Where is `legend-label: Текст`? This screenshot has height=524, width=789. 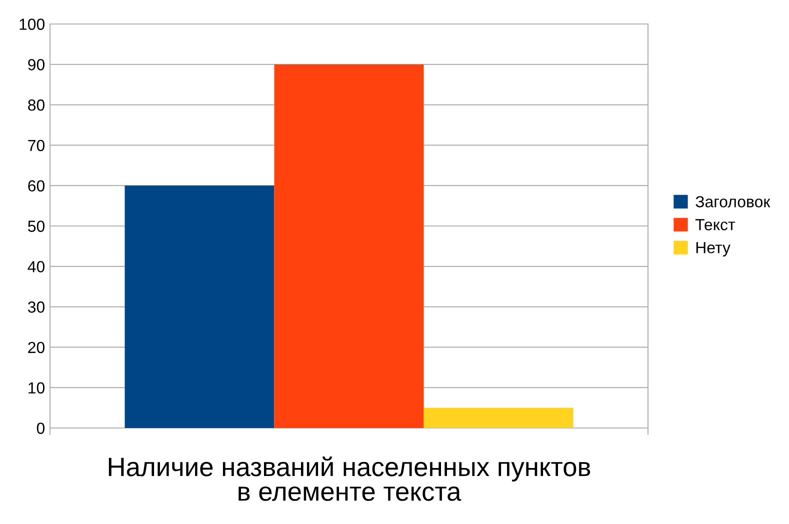 legend-label: Текст is located at coordinates (715, 224).